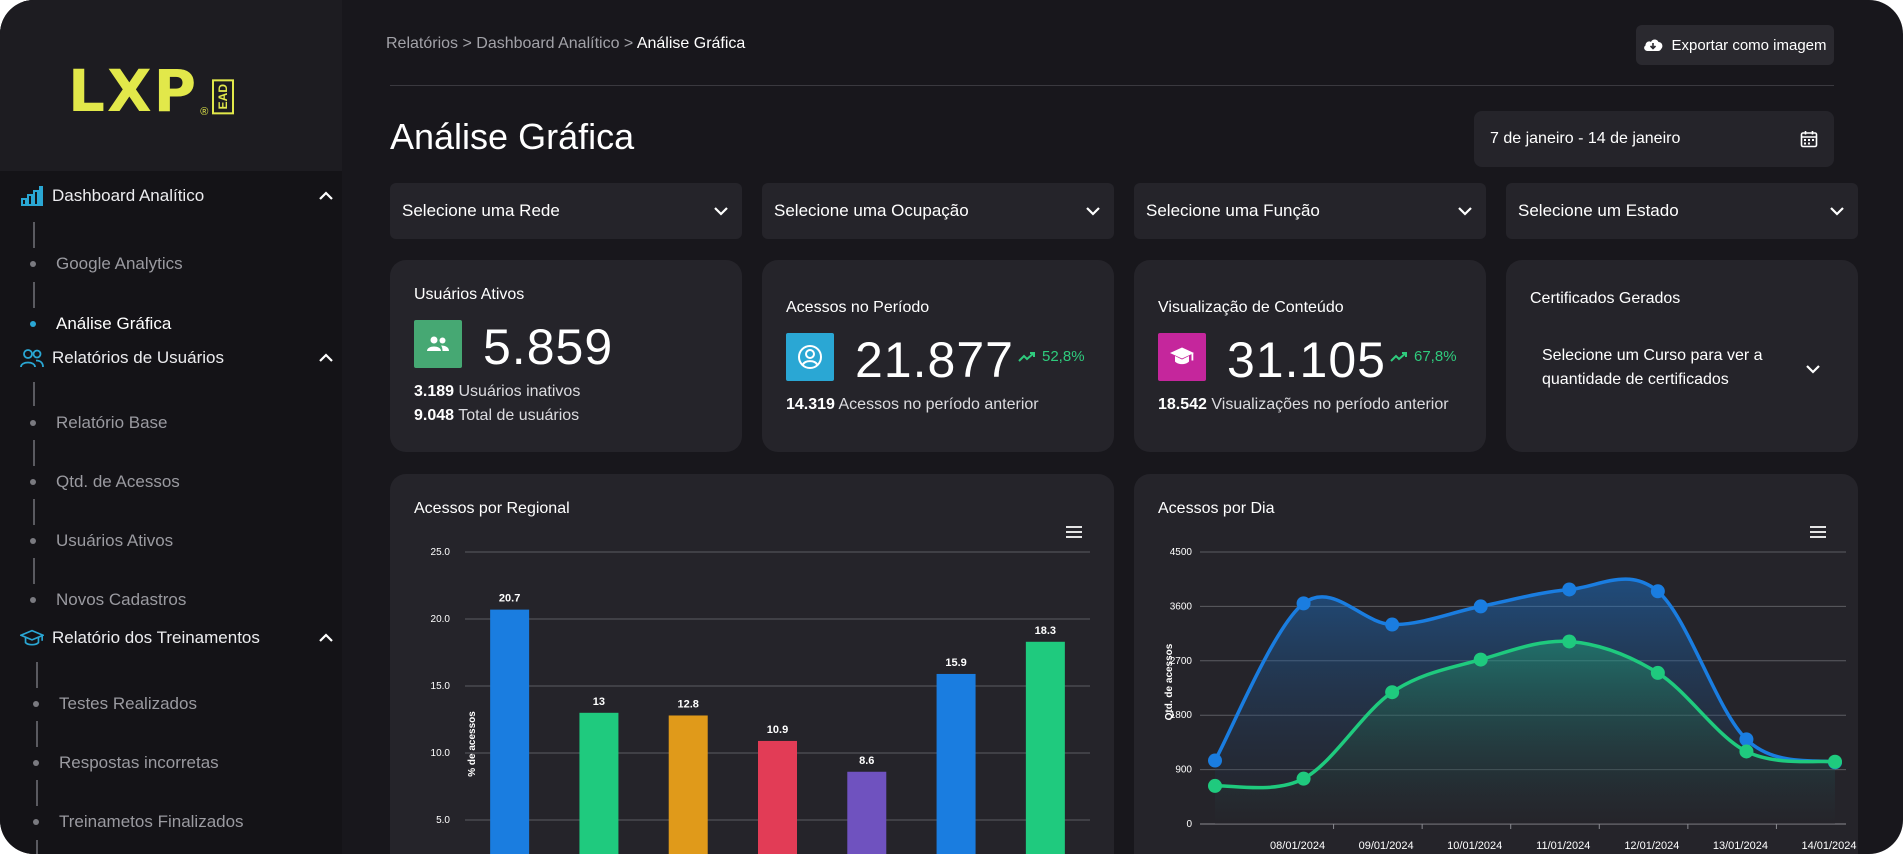  I want to click on bar-value-label: 20.7, so click(509, 599).